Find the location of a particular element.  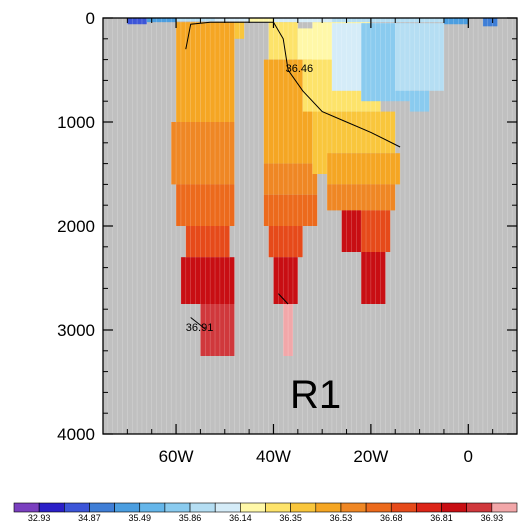

y-tick-label: 2000 is located at coordinates (76, 226).